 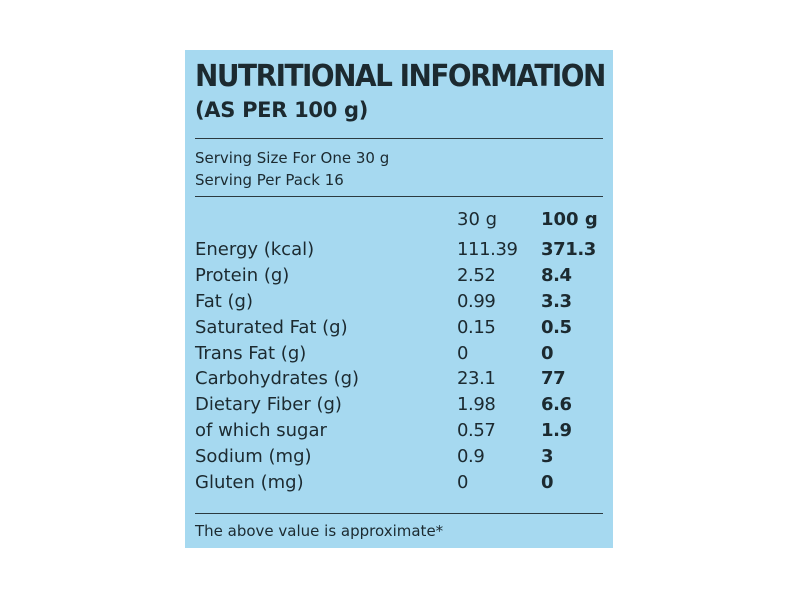 What do you see at coordinates (476, 379) in the screenshot?
I see `per-serving-value: 23.1` at bounding box center [476, 379].